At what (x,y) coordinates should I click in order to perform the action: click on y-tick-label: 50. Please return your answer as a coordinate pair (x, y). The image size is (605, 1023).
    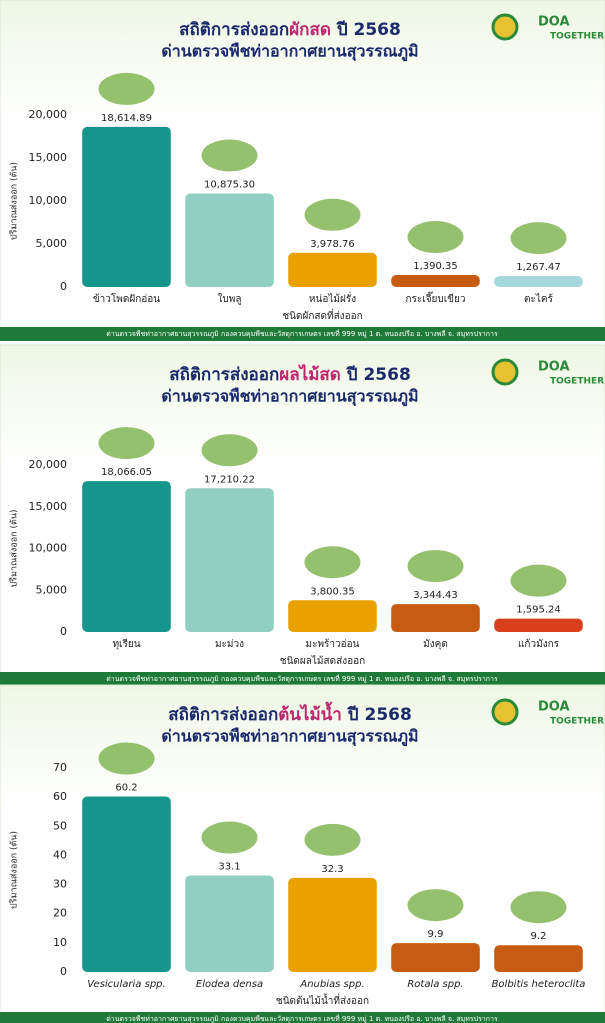
    Looking at the image, I should click on (60, 825).